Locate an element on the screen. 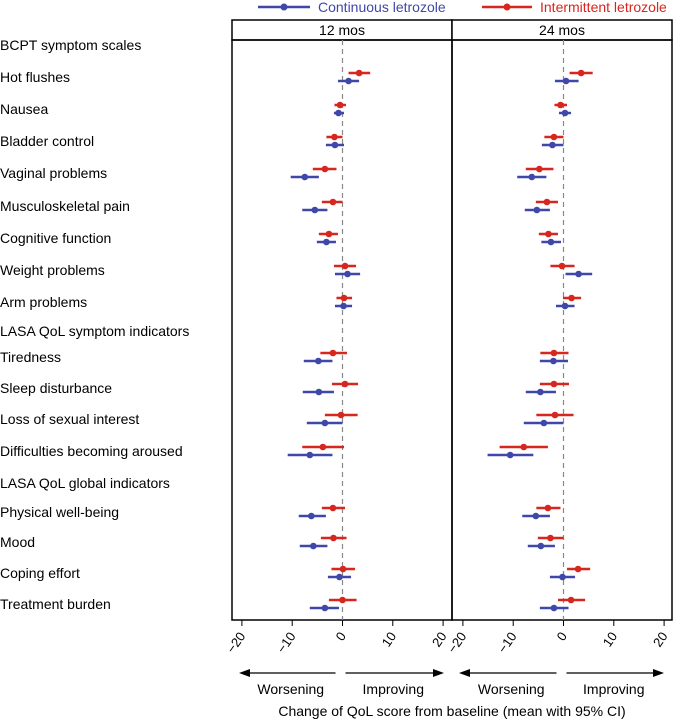  section-header: BCPT symptom scales is located at coordinates (70, 45).